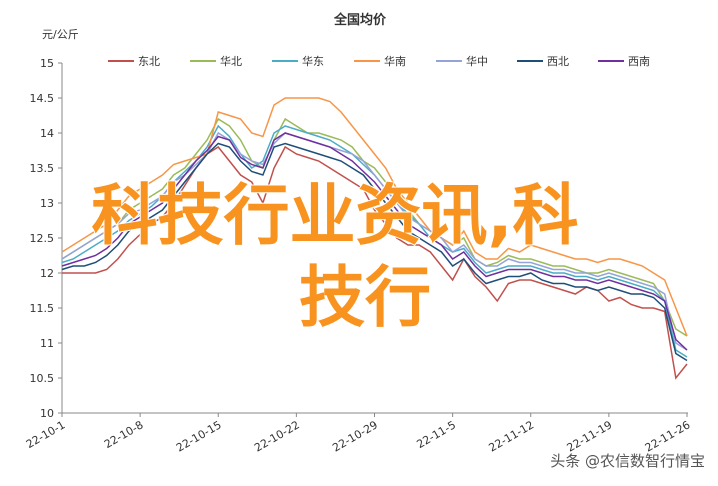 Image resolution: width=718 pixels, height=486 pixels. I want to click on x-tick-label: 22-10-1, so click(46, 434).